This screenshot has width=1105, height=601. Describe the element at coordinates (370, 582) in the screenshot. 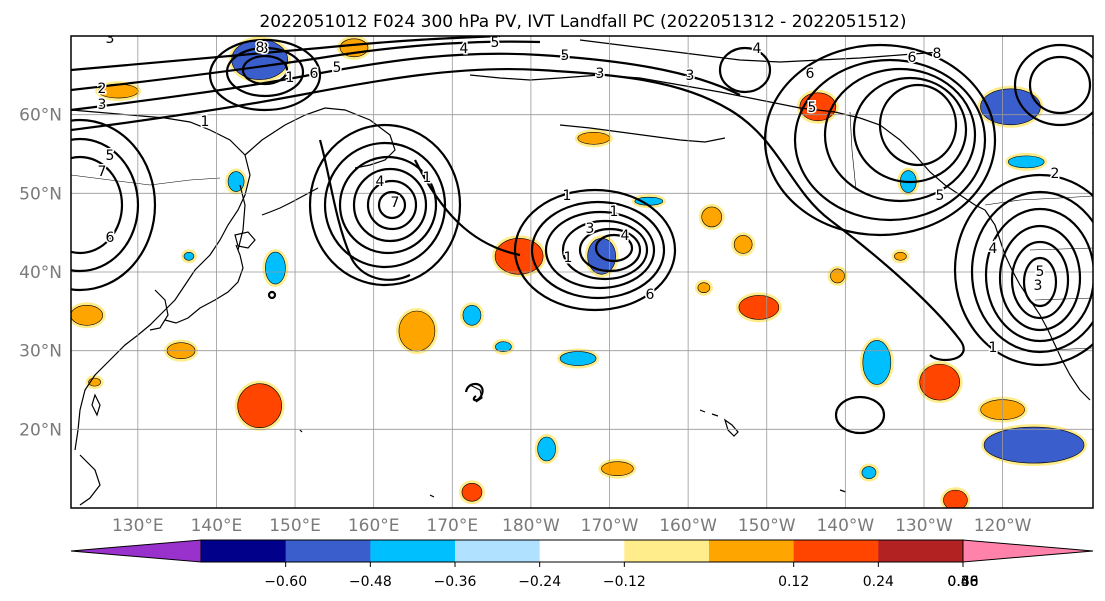

I see `colorbar-tick-label: −0.48` at that location.